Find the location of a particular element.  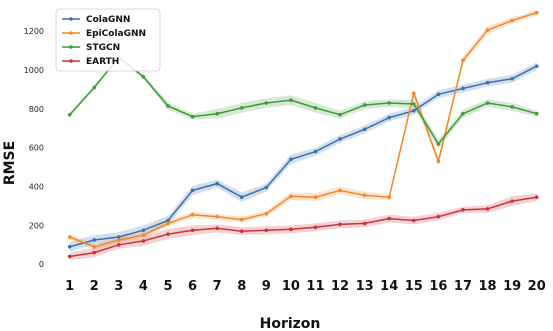

earth-legend-label: EARTH is located at coordinates (102, 62).